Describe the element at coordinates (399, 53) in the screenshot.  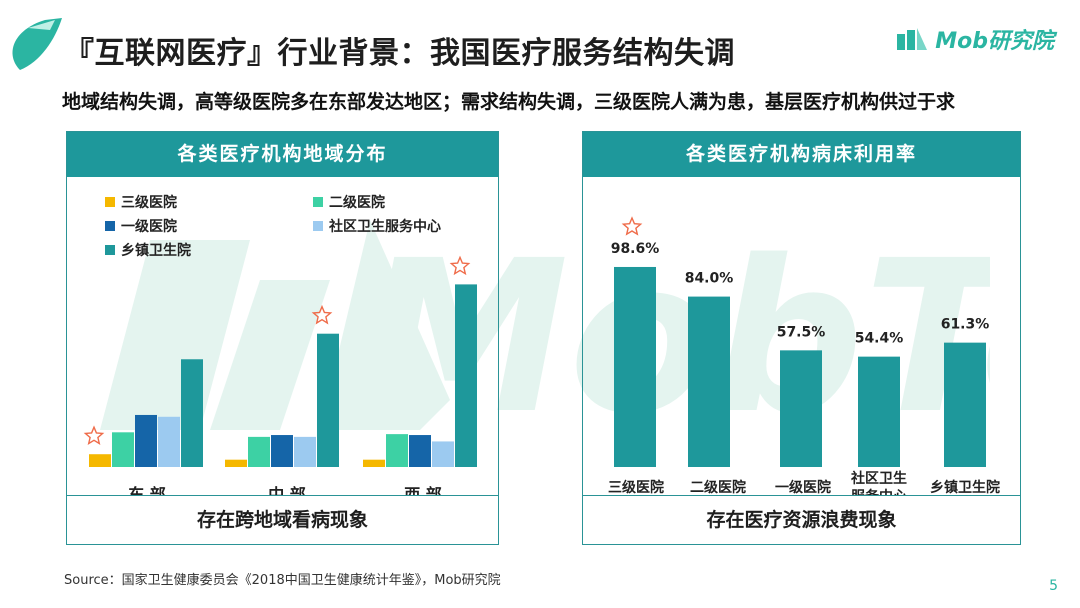
I see `page-title: 『互联网医疗』行业背景：我国医疗服务结构失调` at that location.